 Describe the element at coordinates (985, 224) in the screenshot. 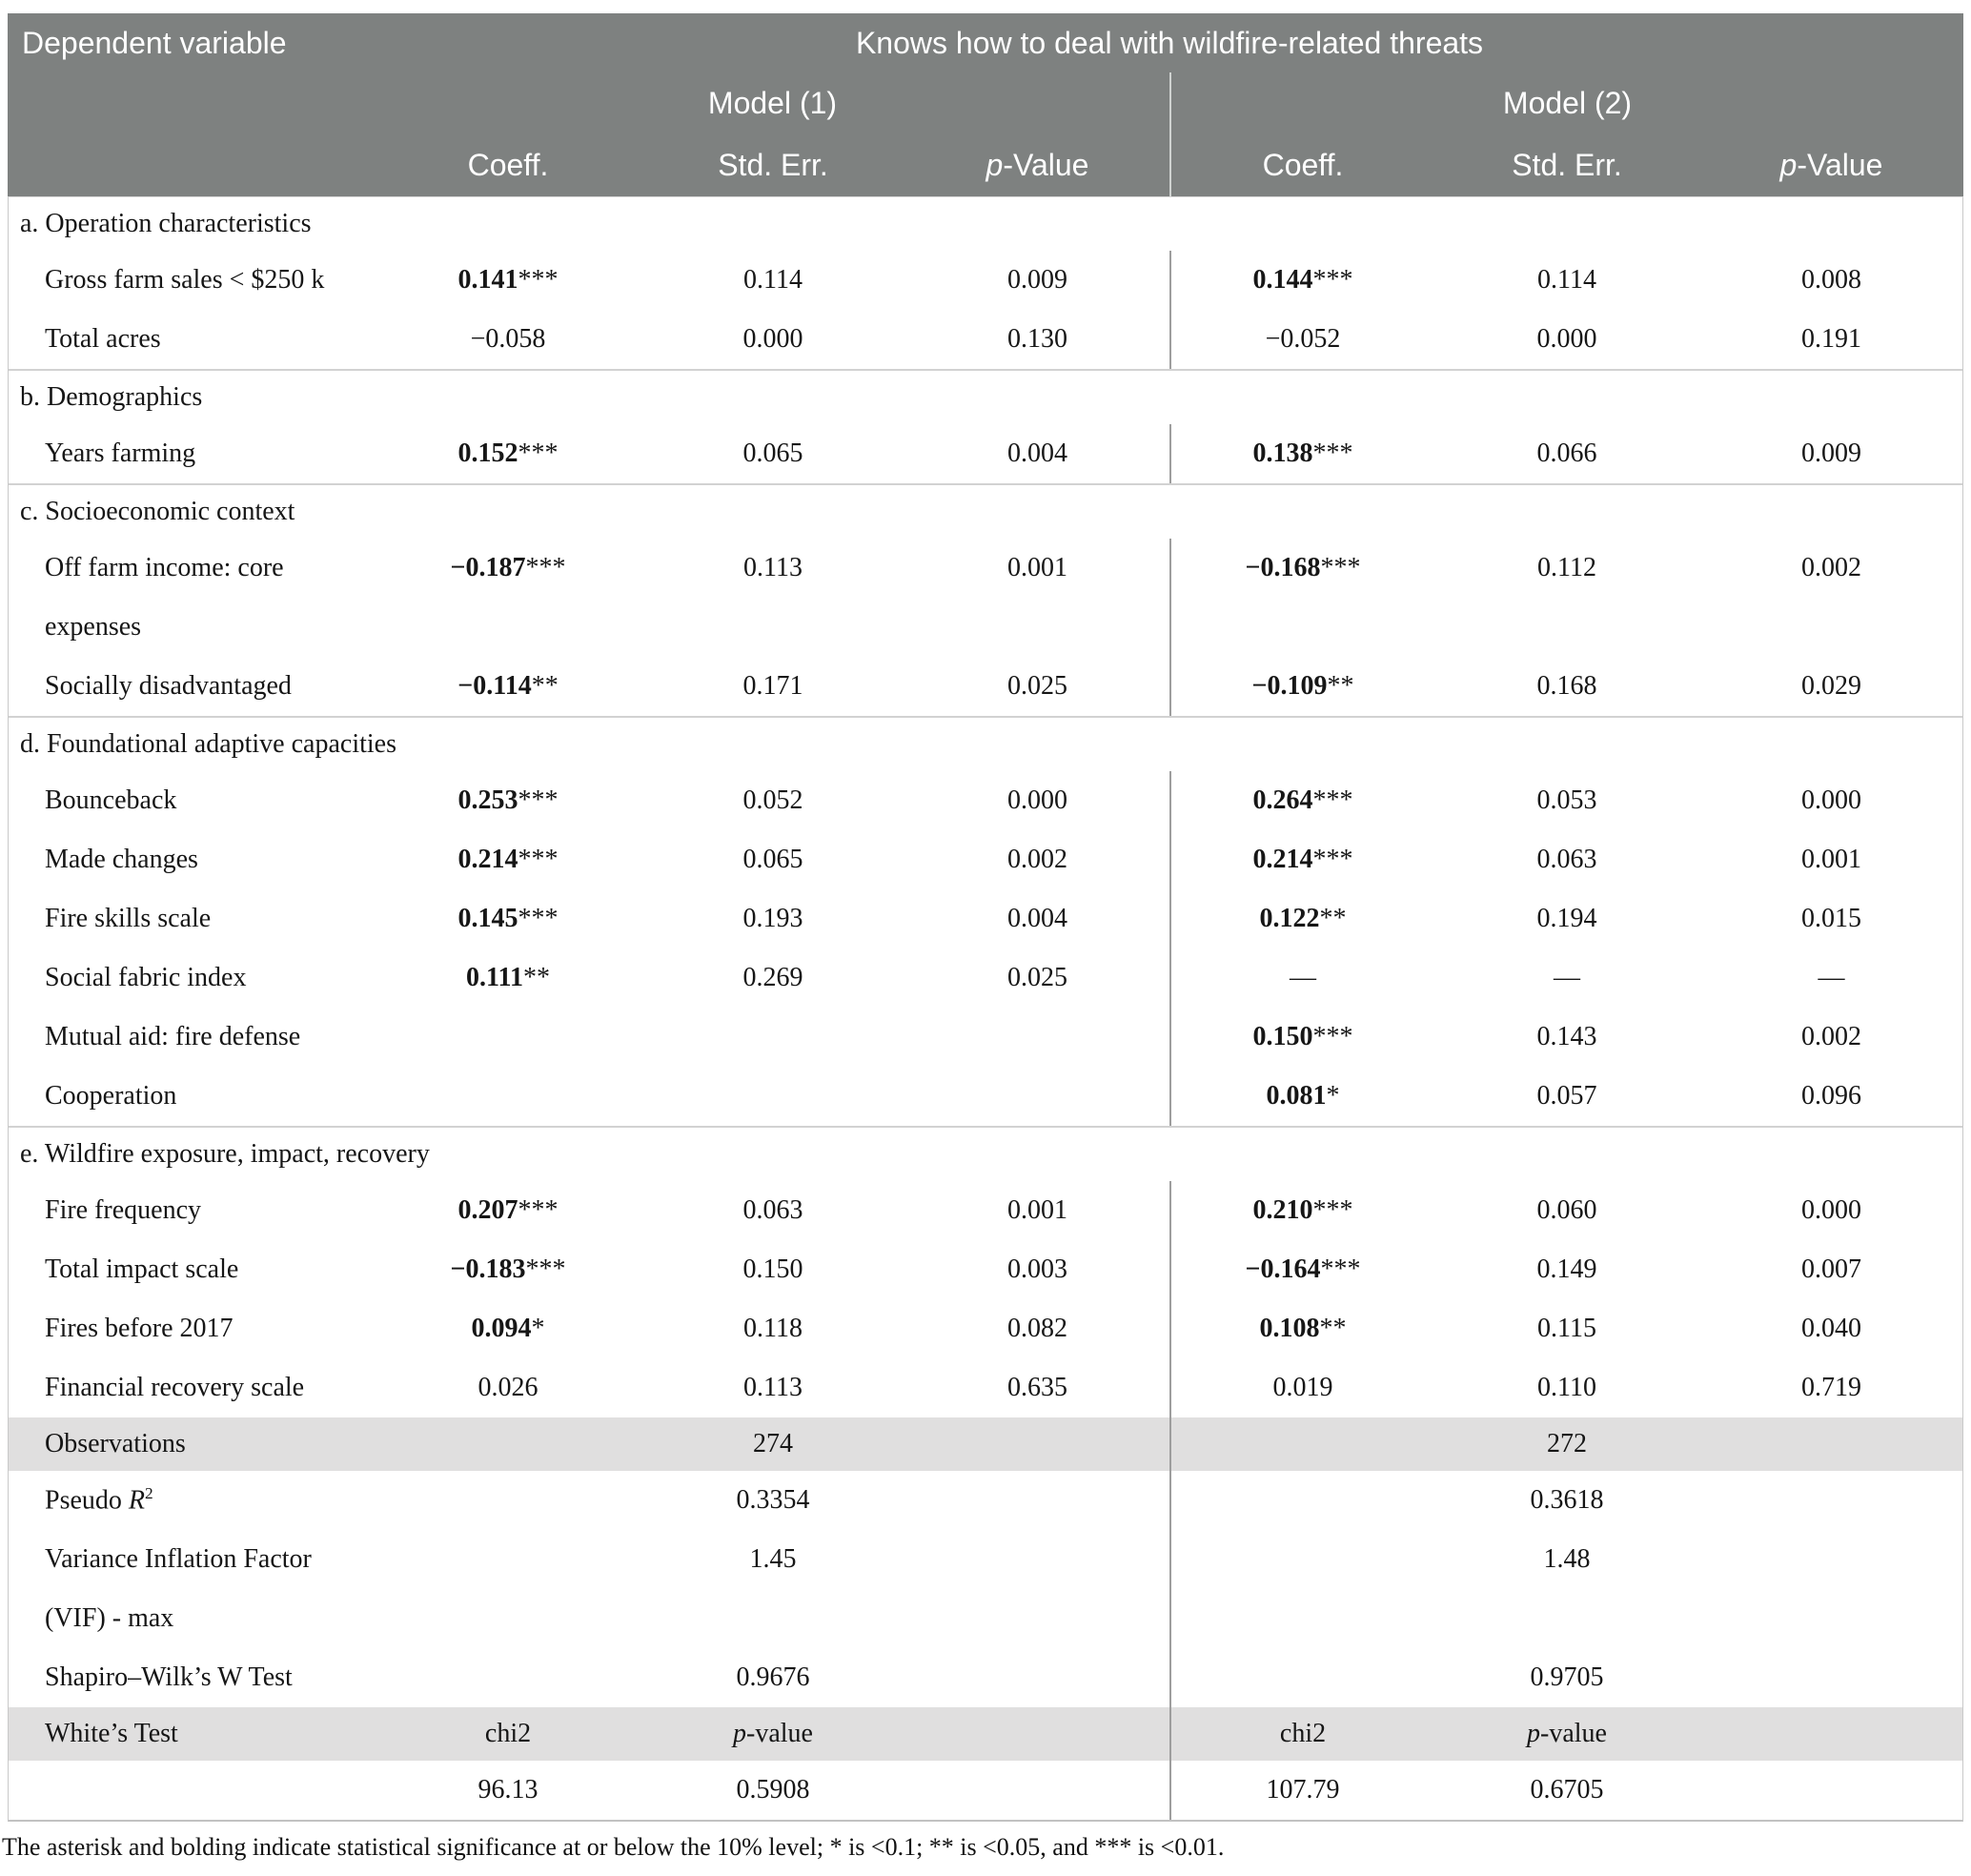

I see `section-header-row: a. Operation characteristics` at that location.